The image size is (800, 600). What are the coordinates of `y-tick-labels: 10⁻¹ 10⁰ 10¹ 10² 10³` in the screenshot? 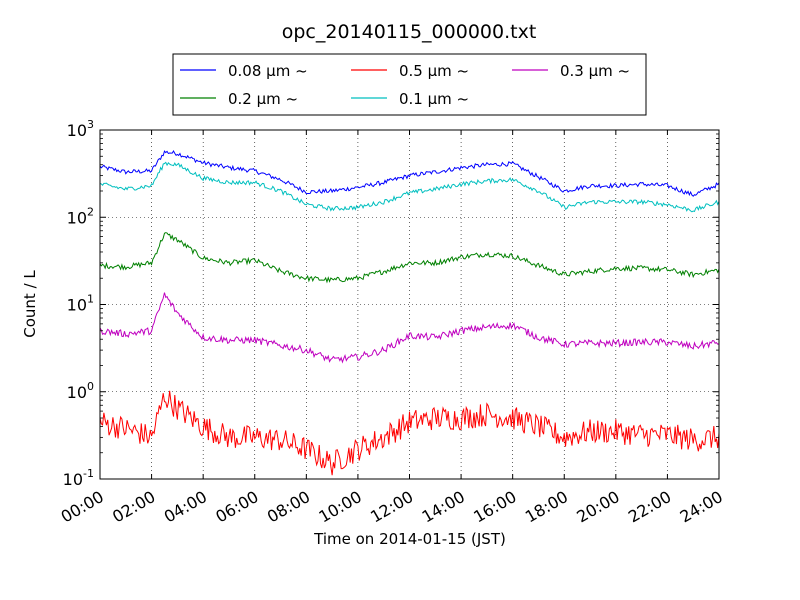 It's located at (78, 303).